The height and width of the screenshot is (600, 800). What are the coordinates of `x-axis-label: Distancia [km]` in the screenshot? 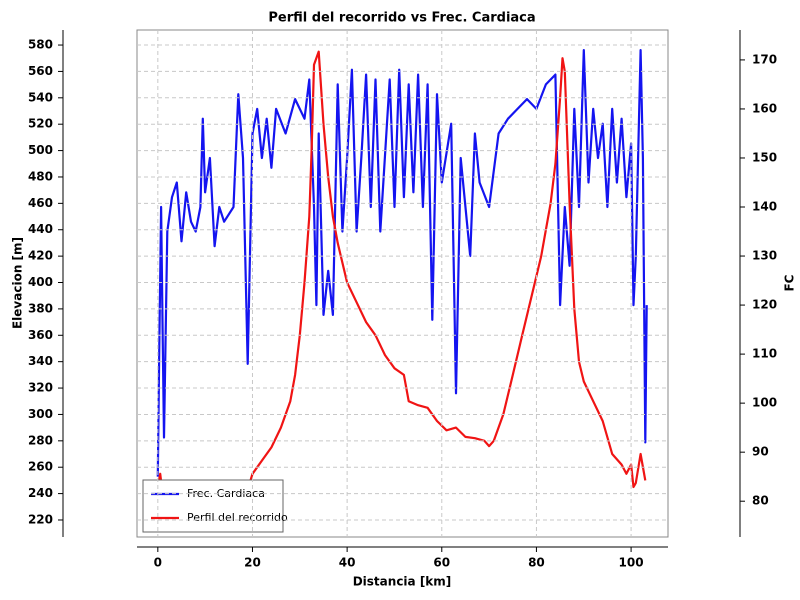 It's located at (402, 582).